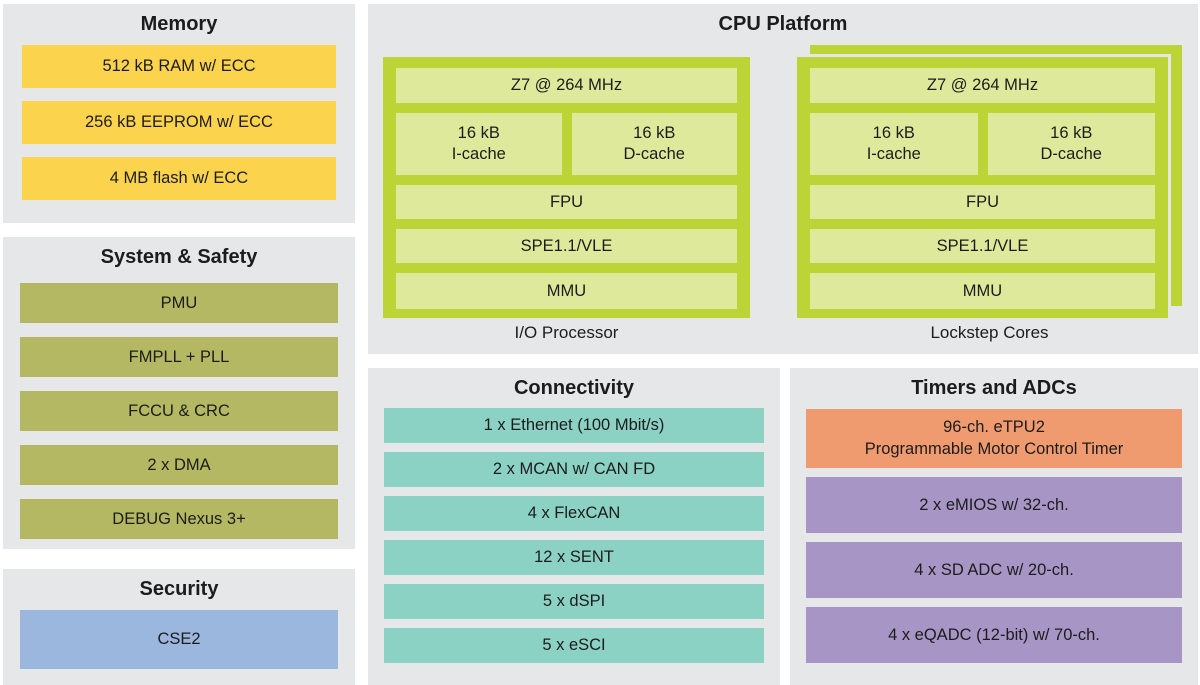 The height and width of the screenshot is (685, 1200). Describe the element at coordinates (574, 557) in the screenshot. I see `connectivity-block-sent: 12 x SENT` at that location.